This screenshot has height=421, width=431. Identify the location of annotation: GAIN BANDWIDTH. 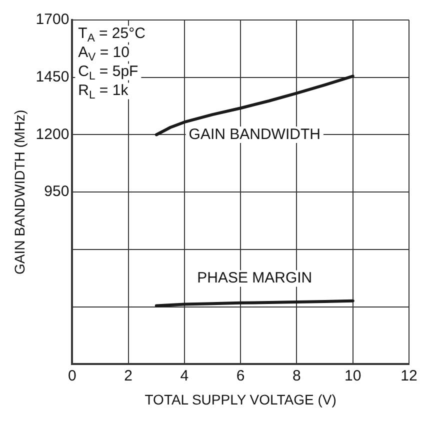
(254, 134).